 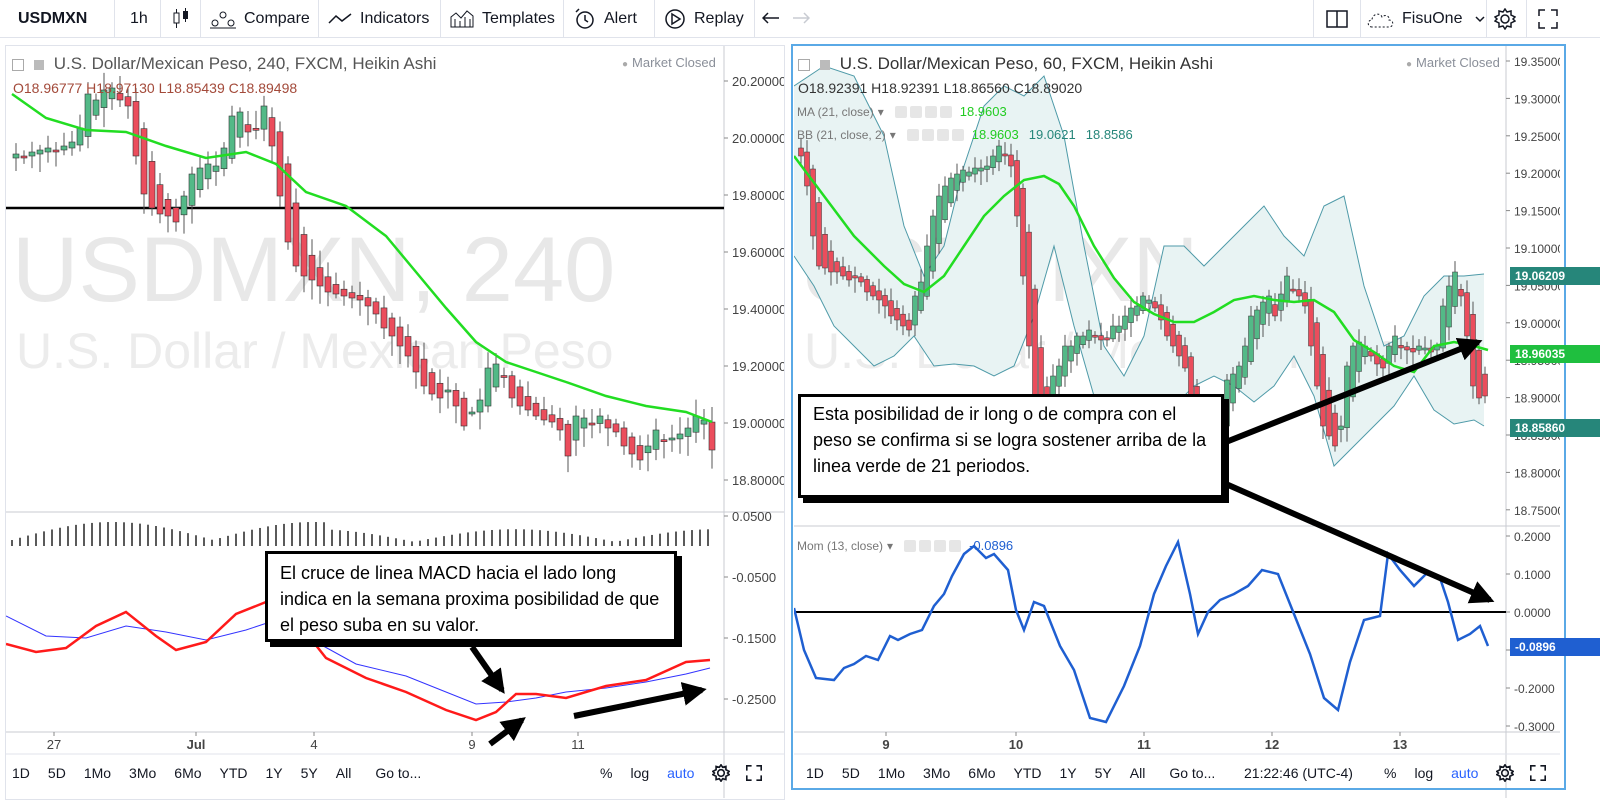 What do you see at coordinates (277, 18) in the screenshot?
I see `compare-label: Compare` at bounding box center [277, 18].